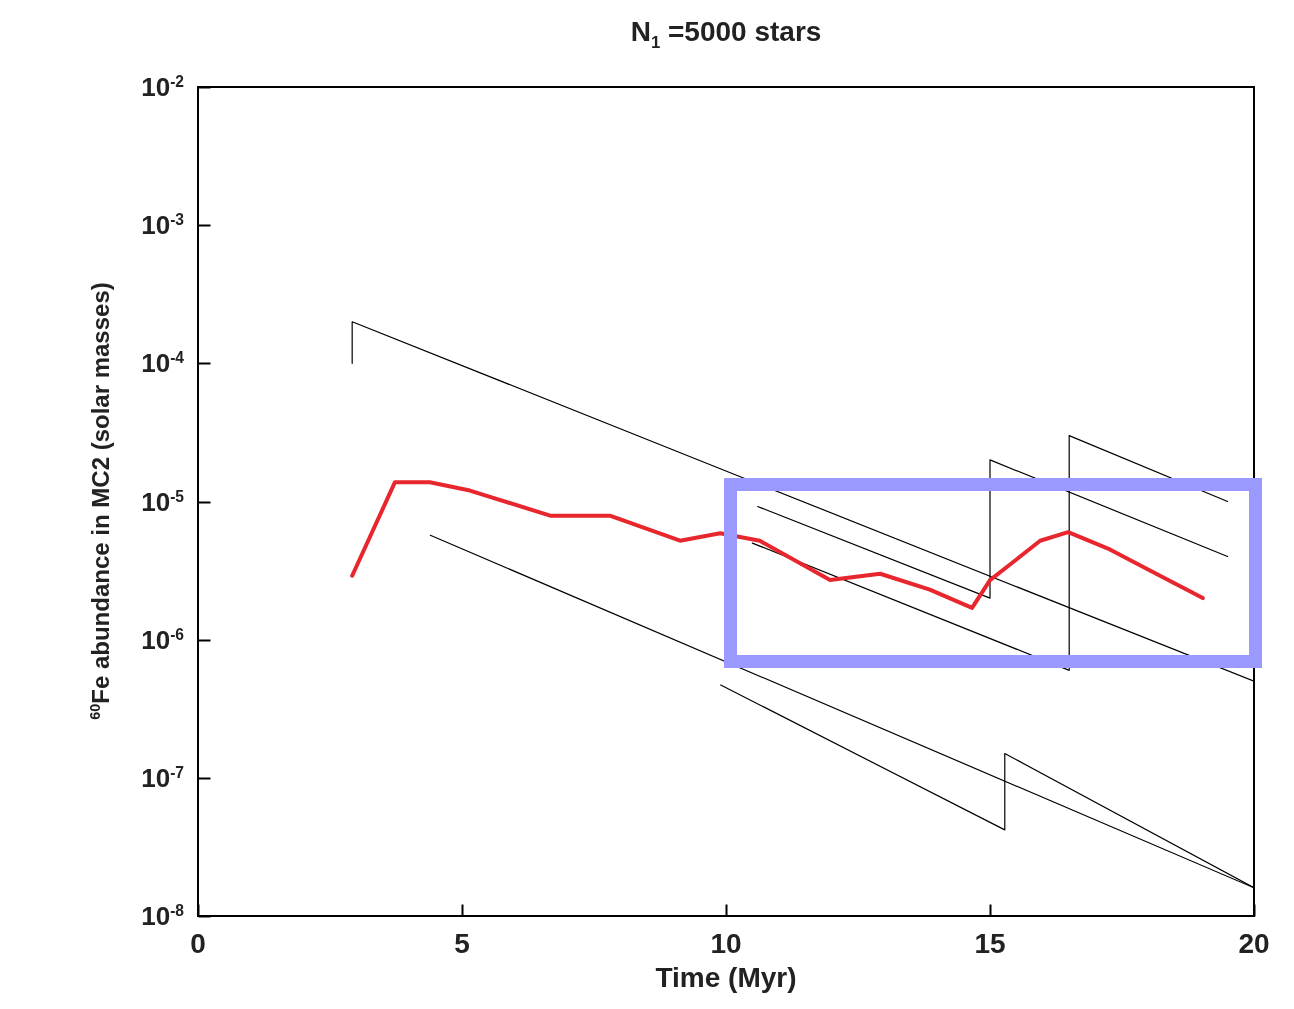 This screenshot has height=1009, width=1294. I want to click on y-tick-label: 10$^{-5}$, so click(162, 501).